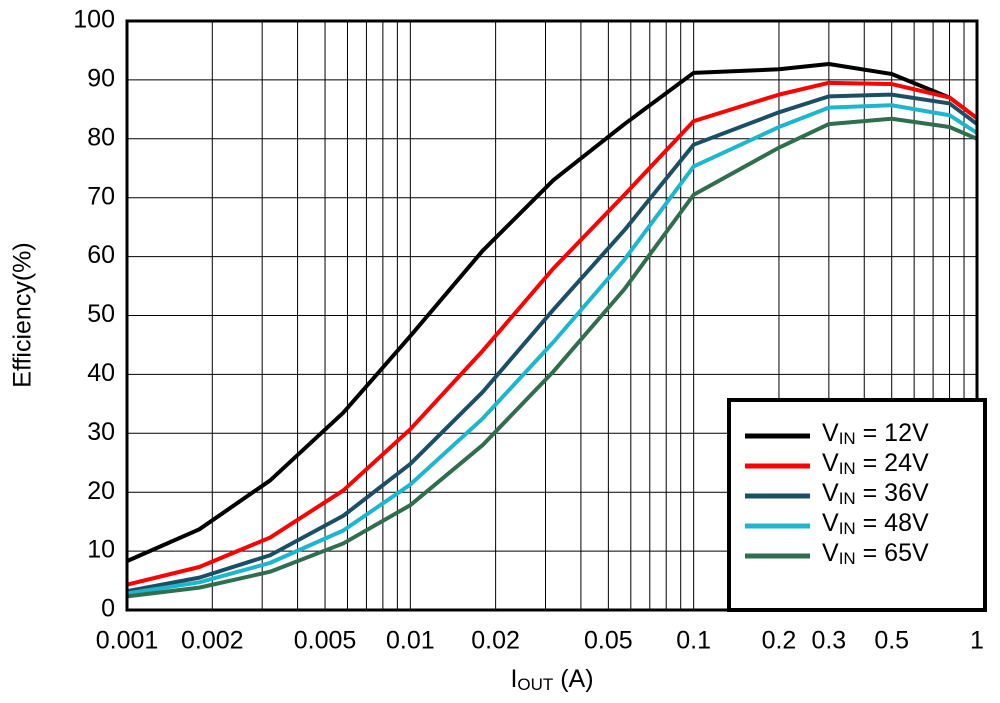 The image size is (1000, 703). Describe the element at coordinates (101, 314) in the screenshot. I see `y-tick-label: 50` at that location.